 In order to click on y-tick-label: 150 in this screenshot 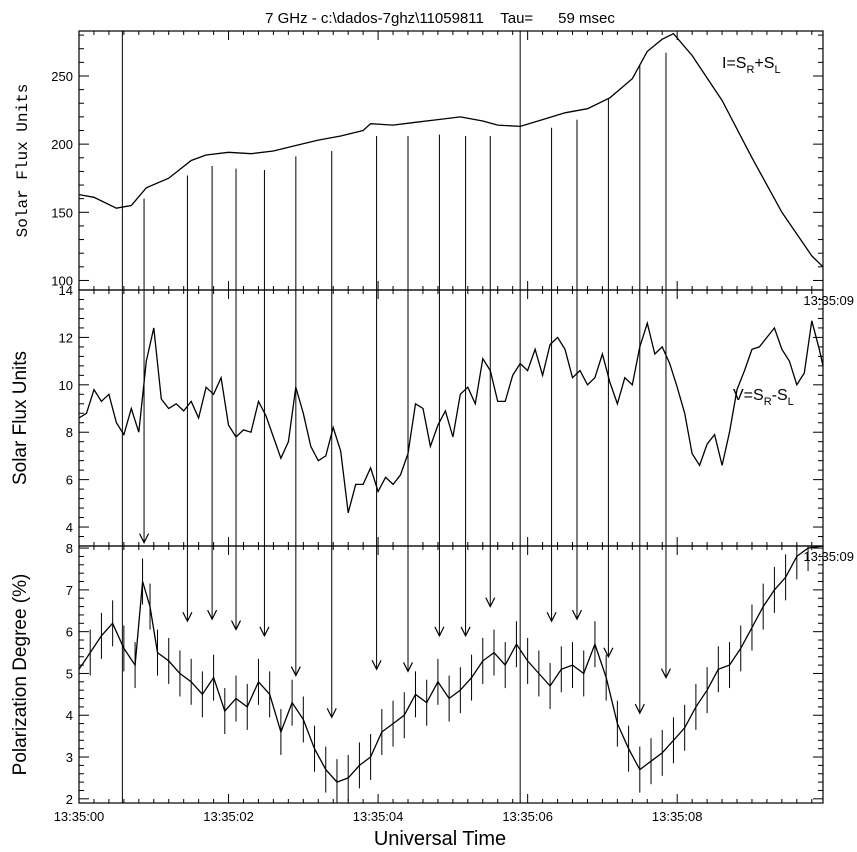, I will do `click(62, 212)`.